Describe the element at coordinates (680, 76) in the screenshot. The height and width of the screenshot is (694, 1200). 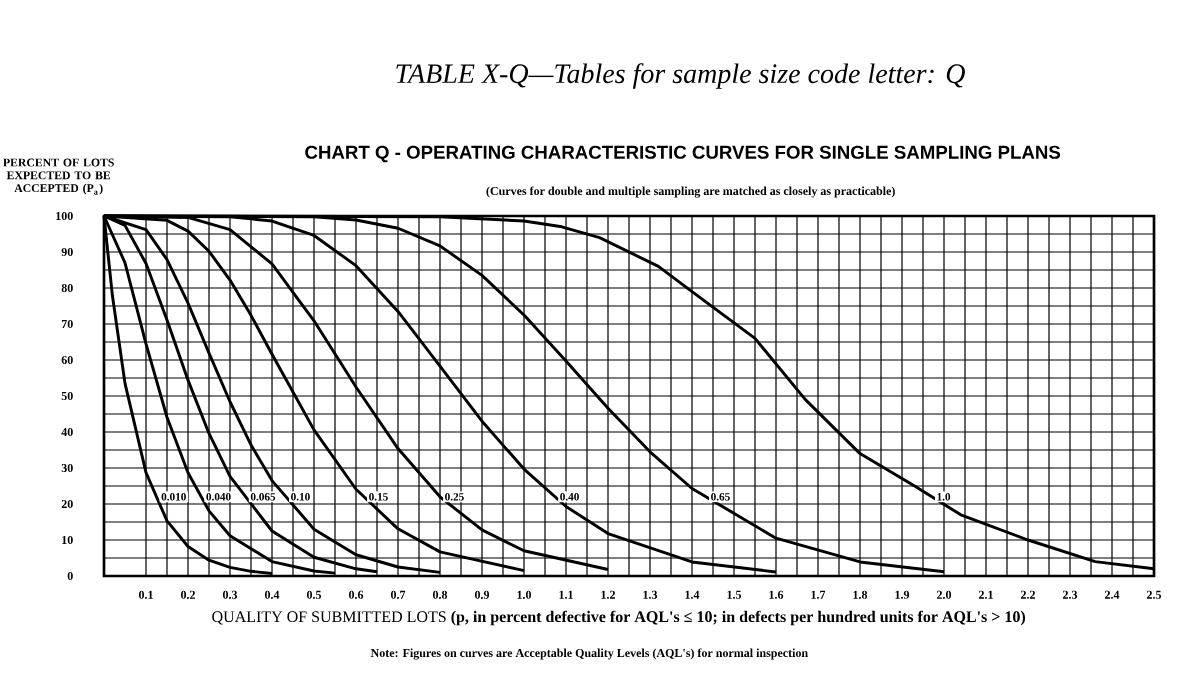
I see `chart-title: TABLE X-Q—Tables for sample size code letter: Q` at that location.